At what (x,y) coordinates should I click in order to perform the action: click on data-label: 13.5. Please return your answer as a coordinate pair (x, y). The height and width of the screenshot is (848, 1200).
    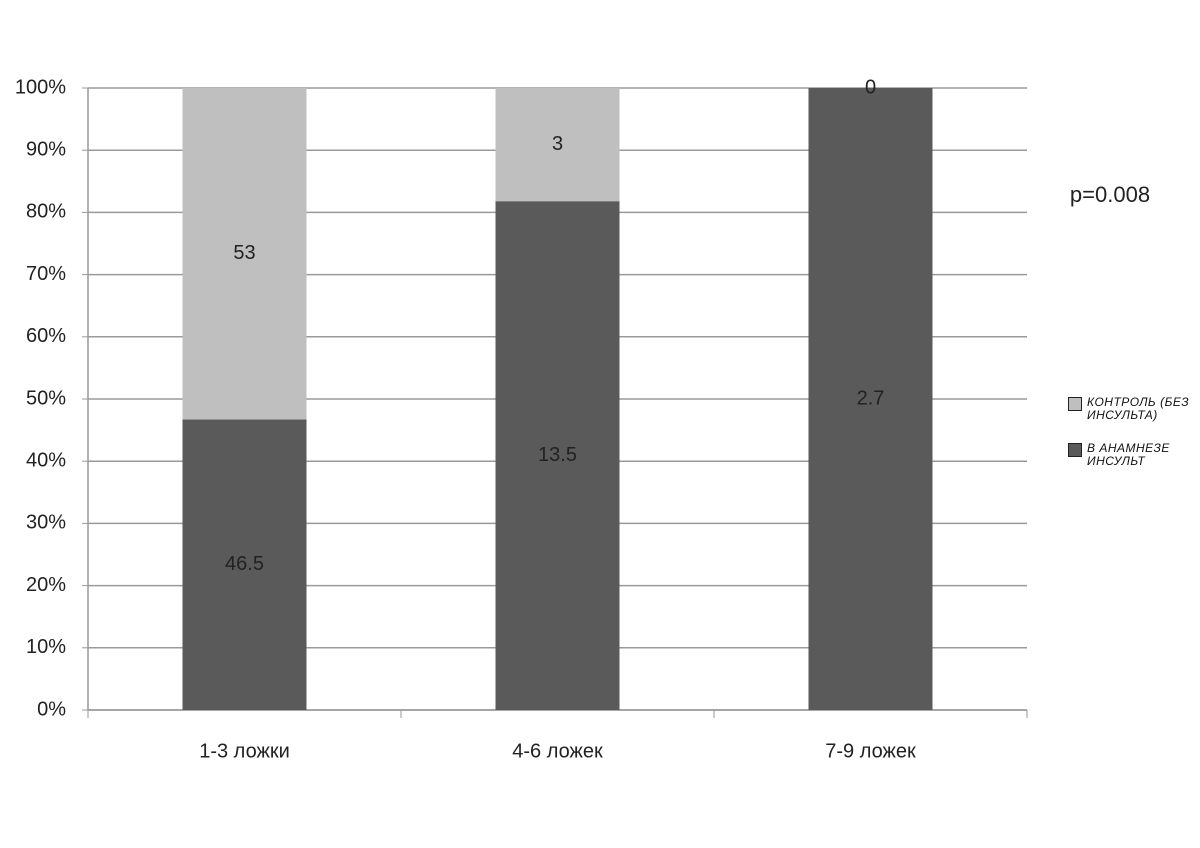
    Looking at the image, I should click on (557, 455).